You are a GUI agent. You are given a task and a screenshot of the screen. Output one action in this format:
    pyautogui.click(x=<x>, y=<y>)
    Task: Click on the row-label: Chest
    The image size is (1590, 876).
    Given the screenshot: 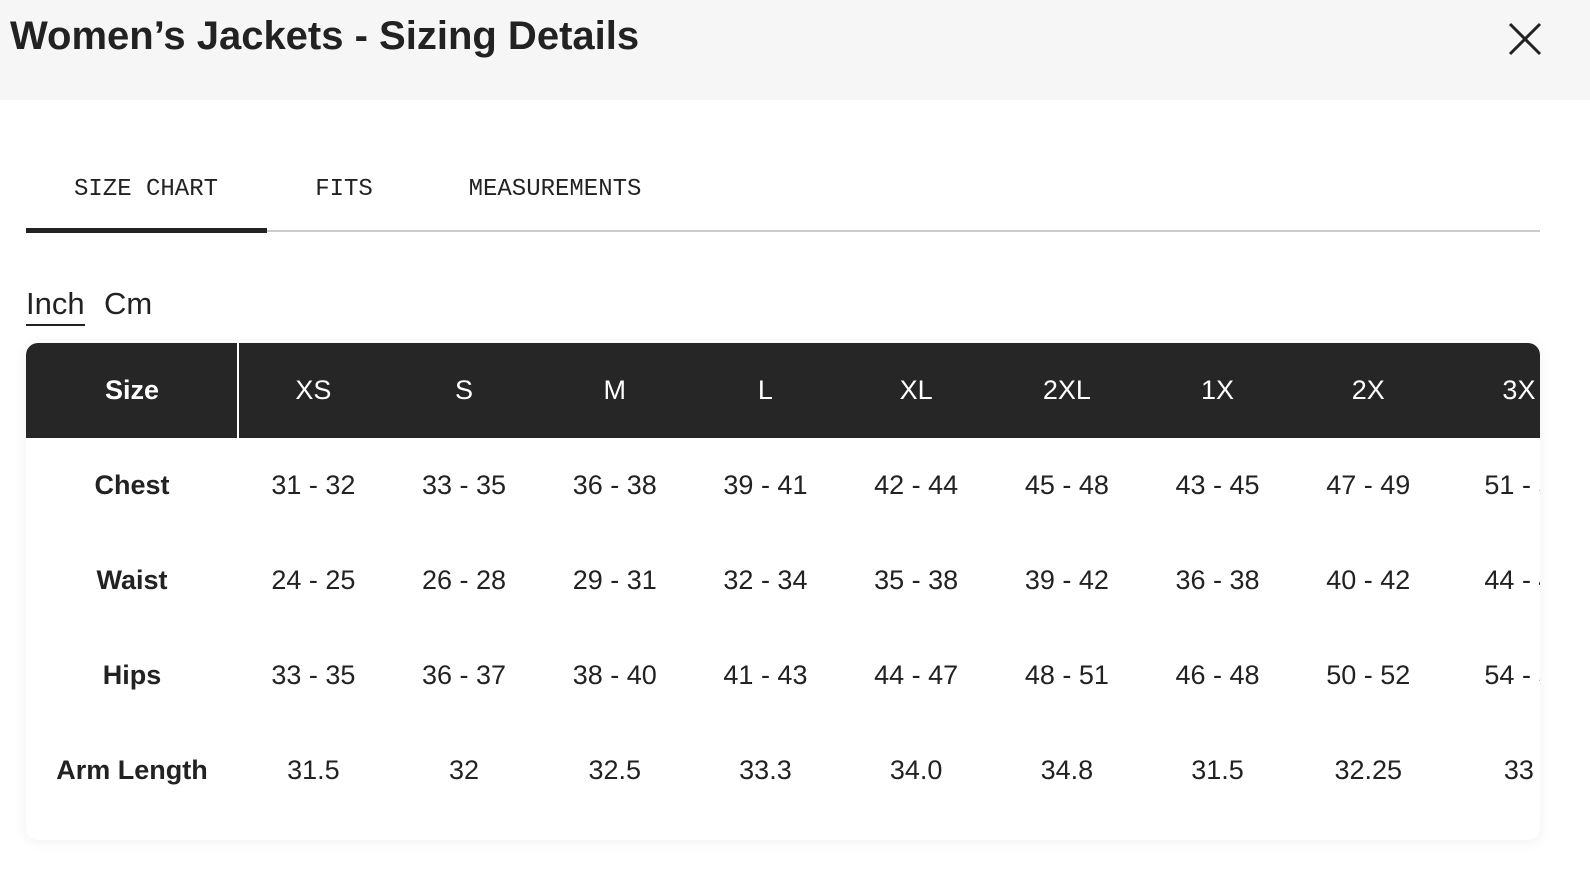 What is the action you would take?
    pyautogui.click(x=132, y=485)
    